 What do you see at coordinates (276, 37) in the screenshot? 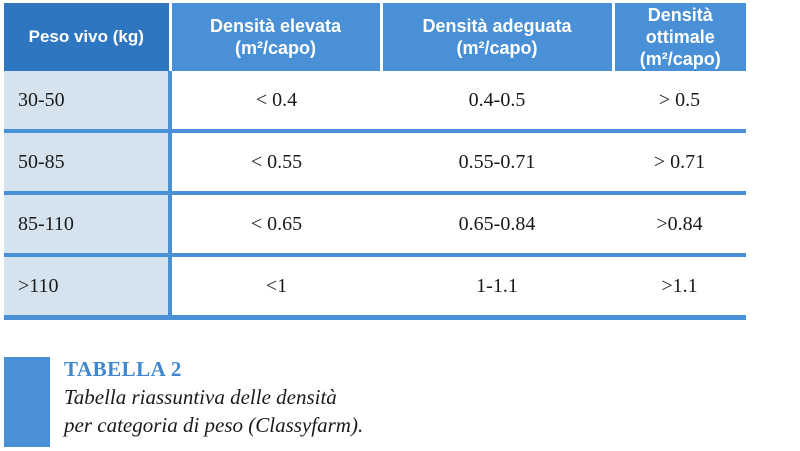
I see `header-densita-elevata: Densità elevata (m²/capo)` at bounding box center [276, 37].